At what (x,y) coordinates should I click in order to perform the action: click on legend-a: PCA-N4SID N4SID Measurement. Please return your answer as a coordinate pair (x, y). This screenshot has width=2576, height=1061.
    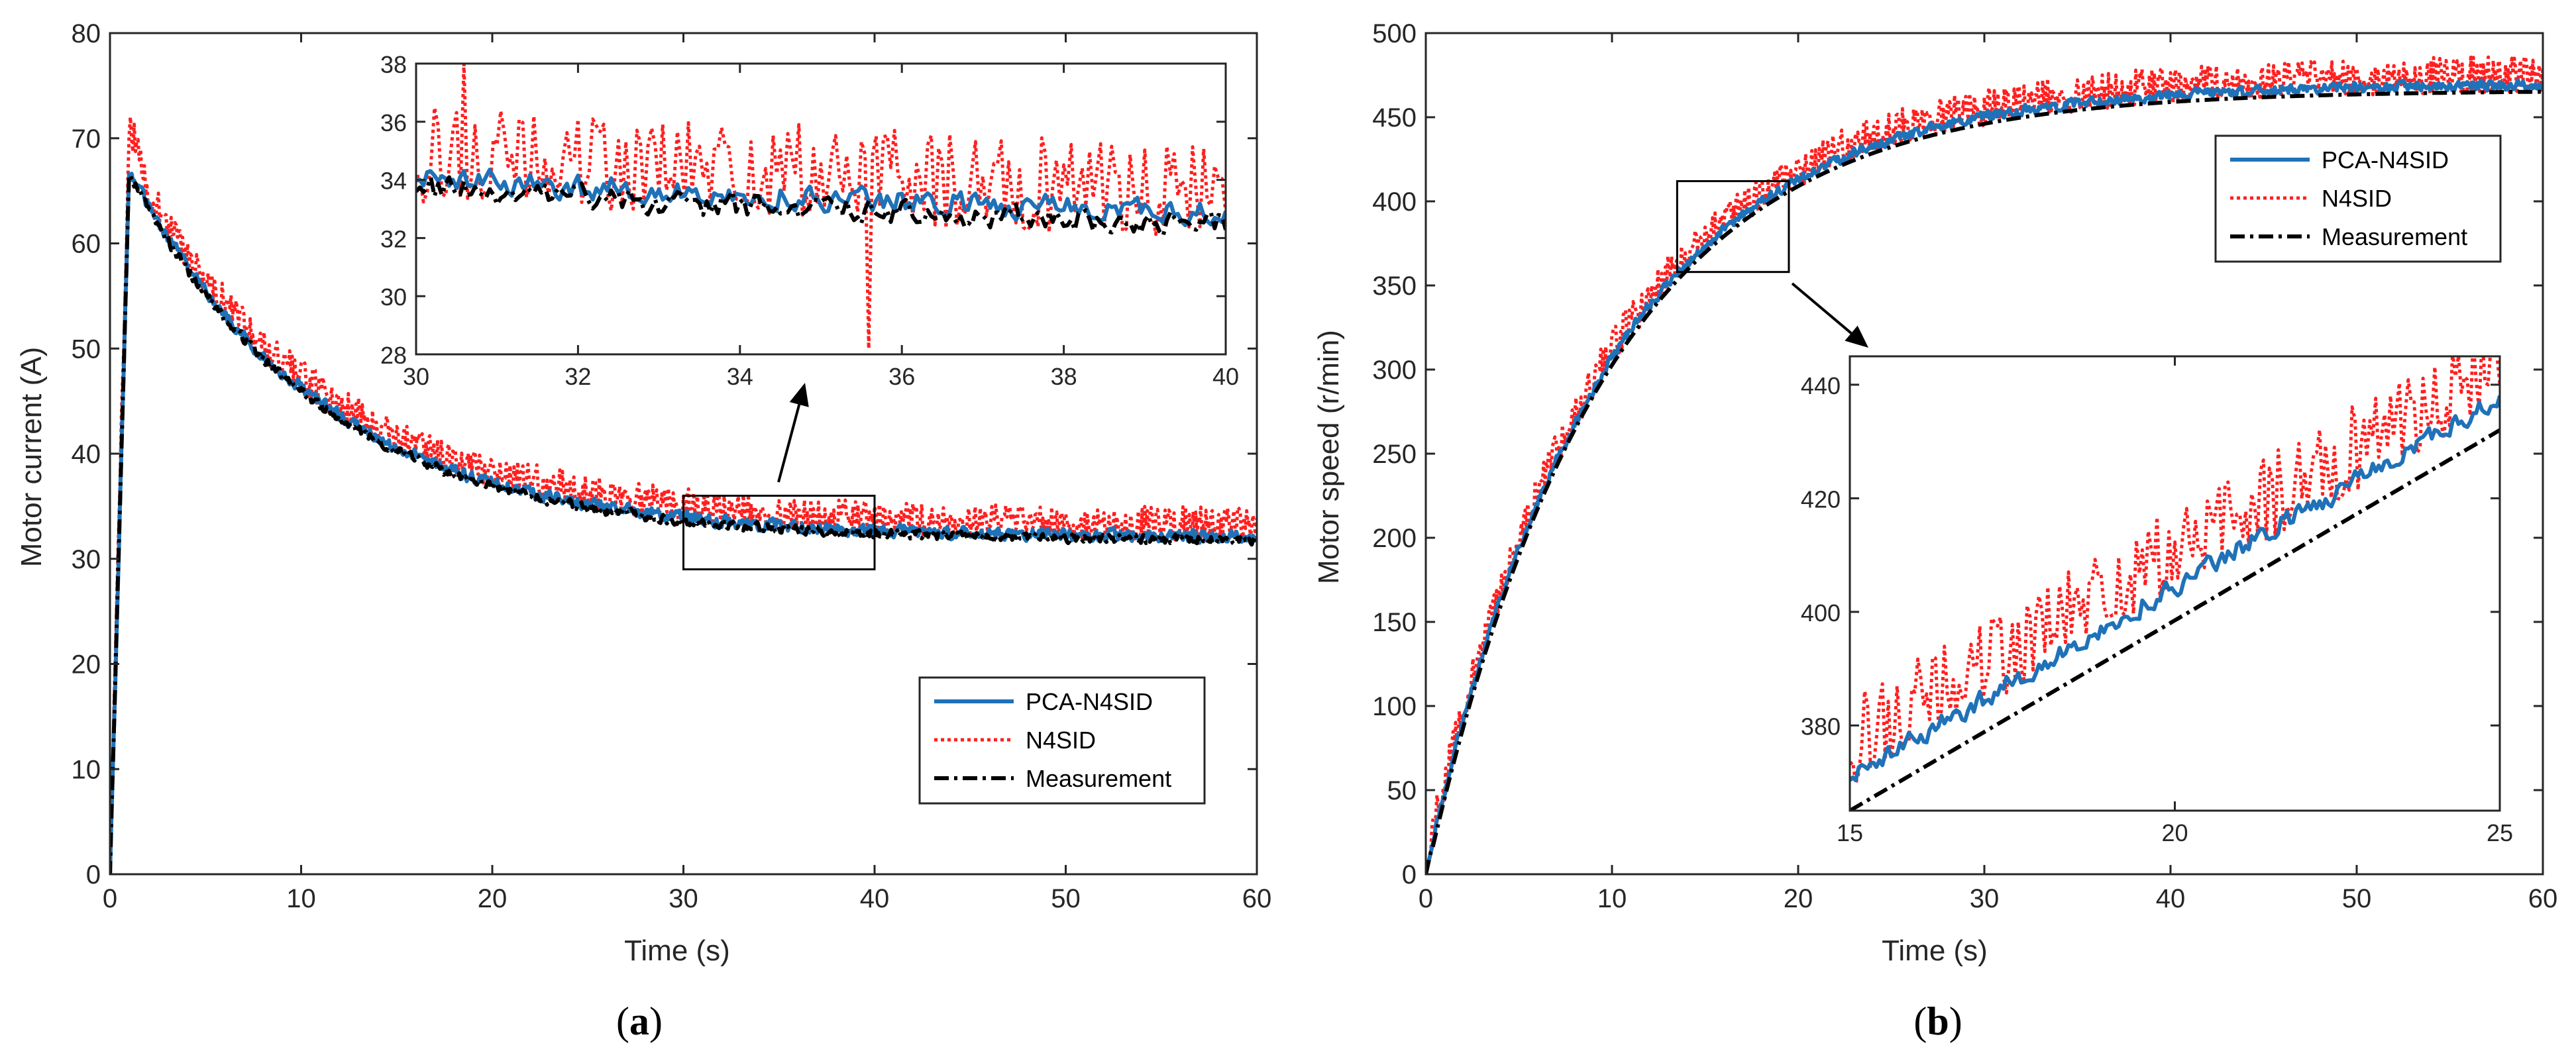
    Looking at the image, I should click on (1062, 740).